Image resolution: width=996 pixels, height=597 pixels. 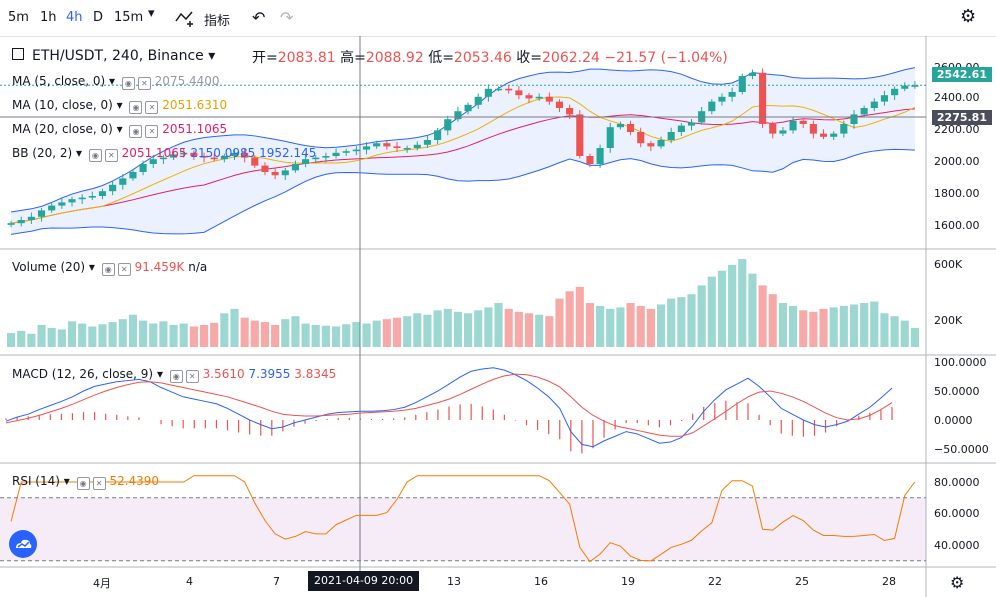 What do you see at coordinates (523, 58) in the screenshot?
I see `close-label: 收` at bounding box center [523, 58].